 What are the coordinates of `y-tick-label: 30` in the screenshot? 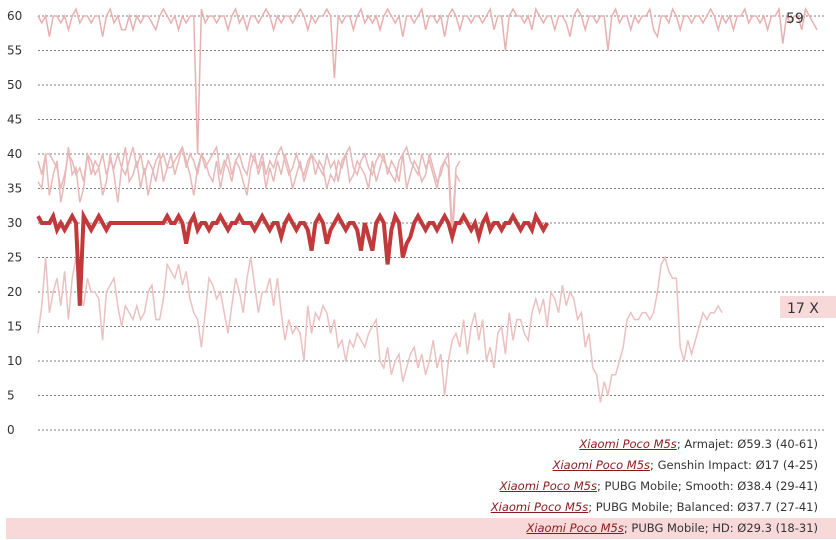 It's located at (14, 223).